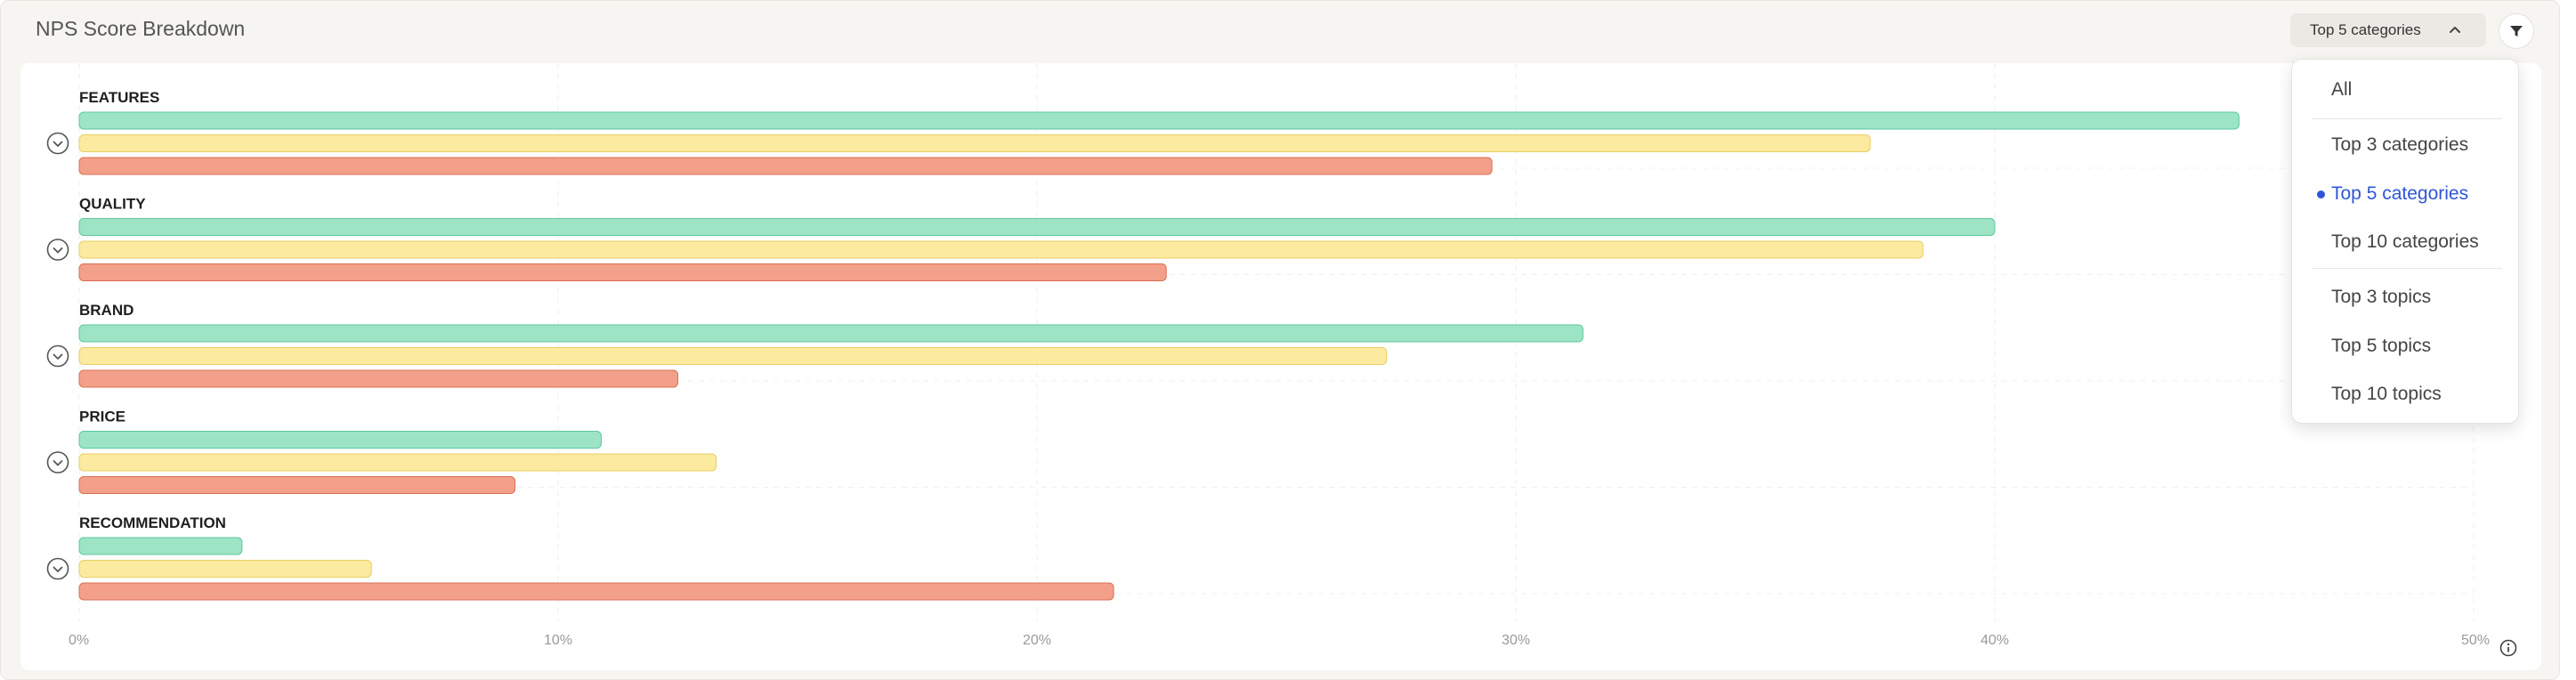  What do you see at coordinates (152, 522) in the screenshot?
I see `category-label: RECOMMENDATION` at bounding box center [152, 522].